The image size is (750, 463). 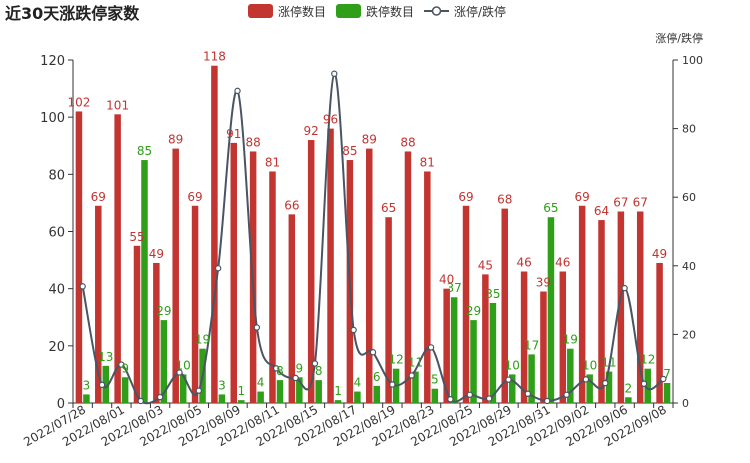 What do you see at coordinates (105, 357) in the screenshot?
I see `bar-limit-down-label: 13` at bounding box center [105, 357].